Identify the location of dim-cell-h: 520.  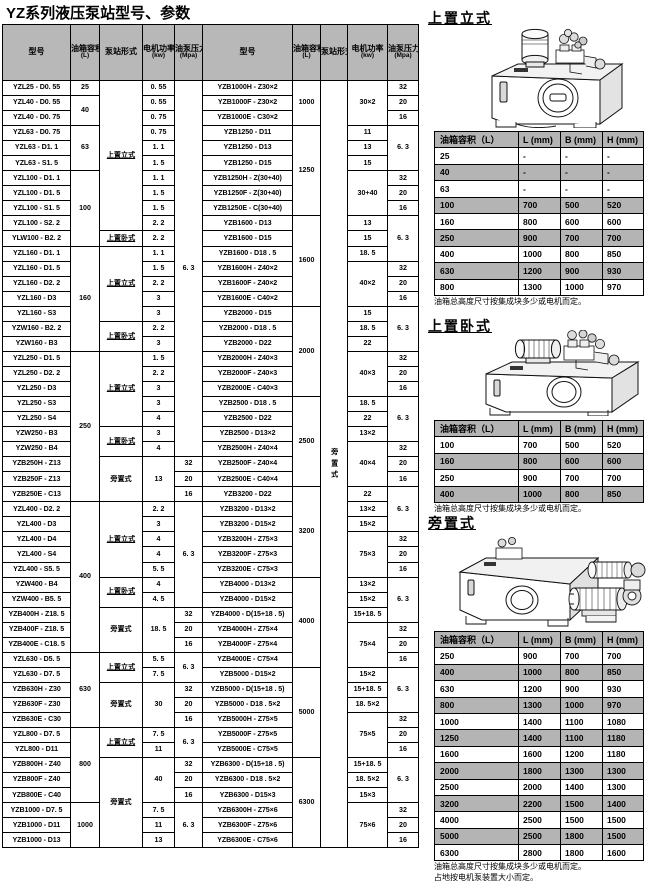
(623, 205).